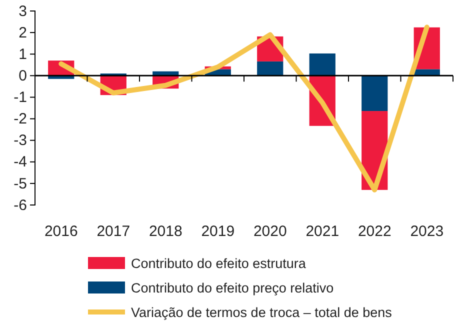  I want to click on x-tick-label: 2019, so click(218, 231).